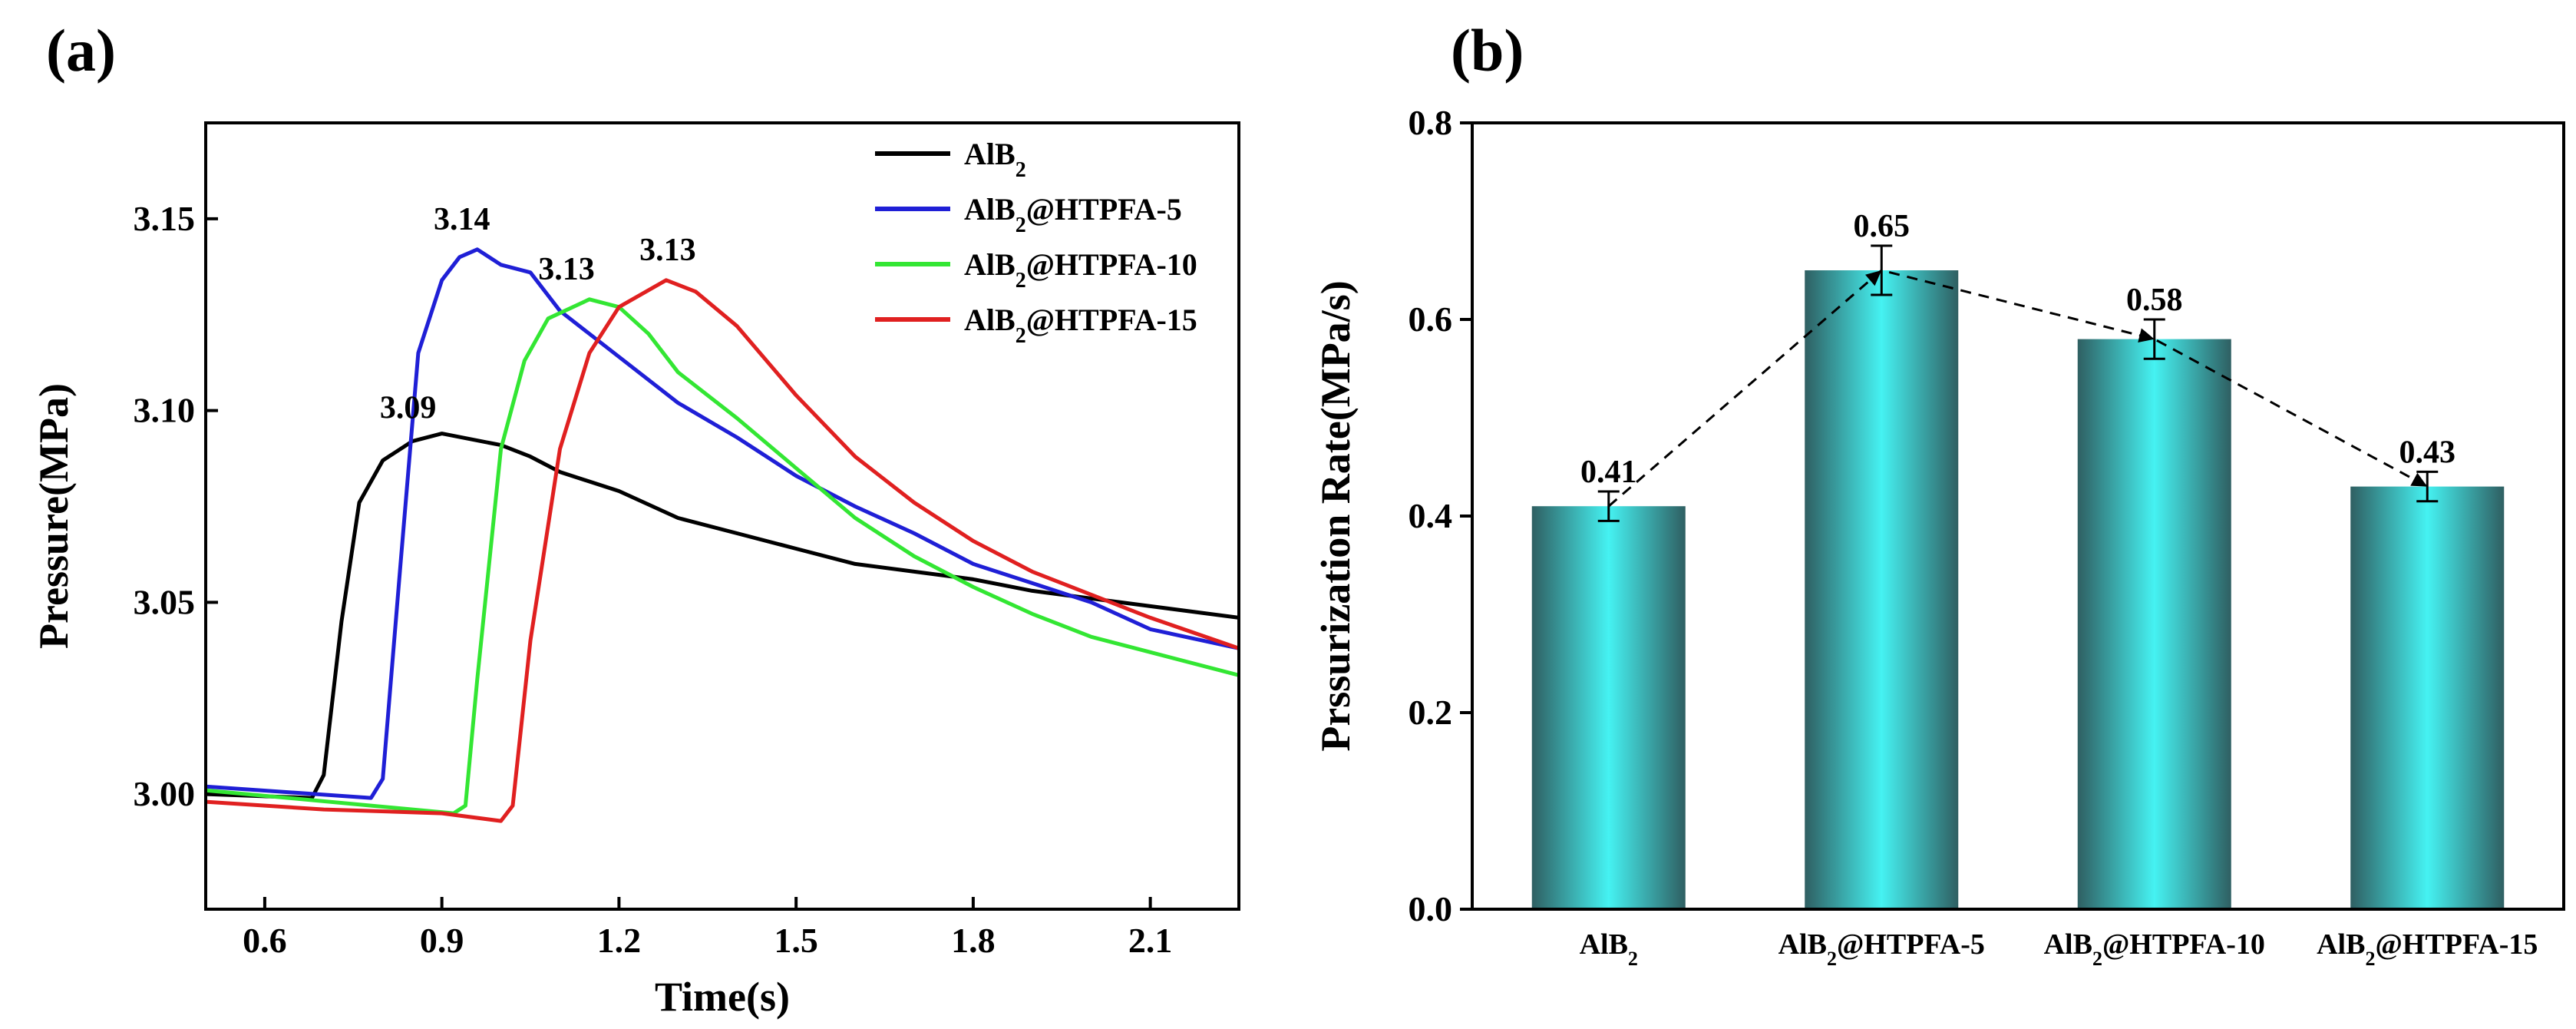  I want to click on a-x-tick-label: 0.6, so click(265, 940).